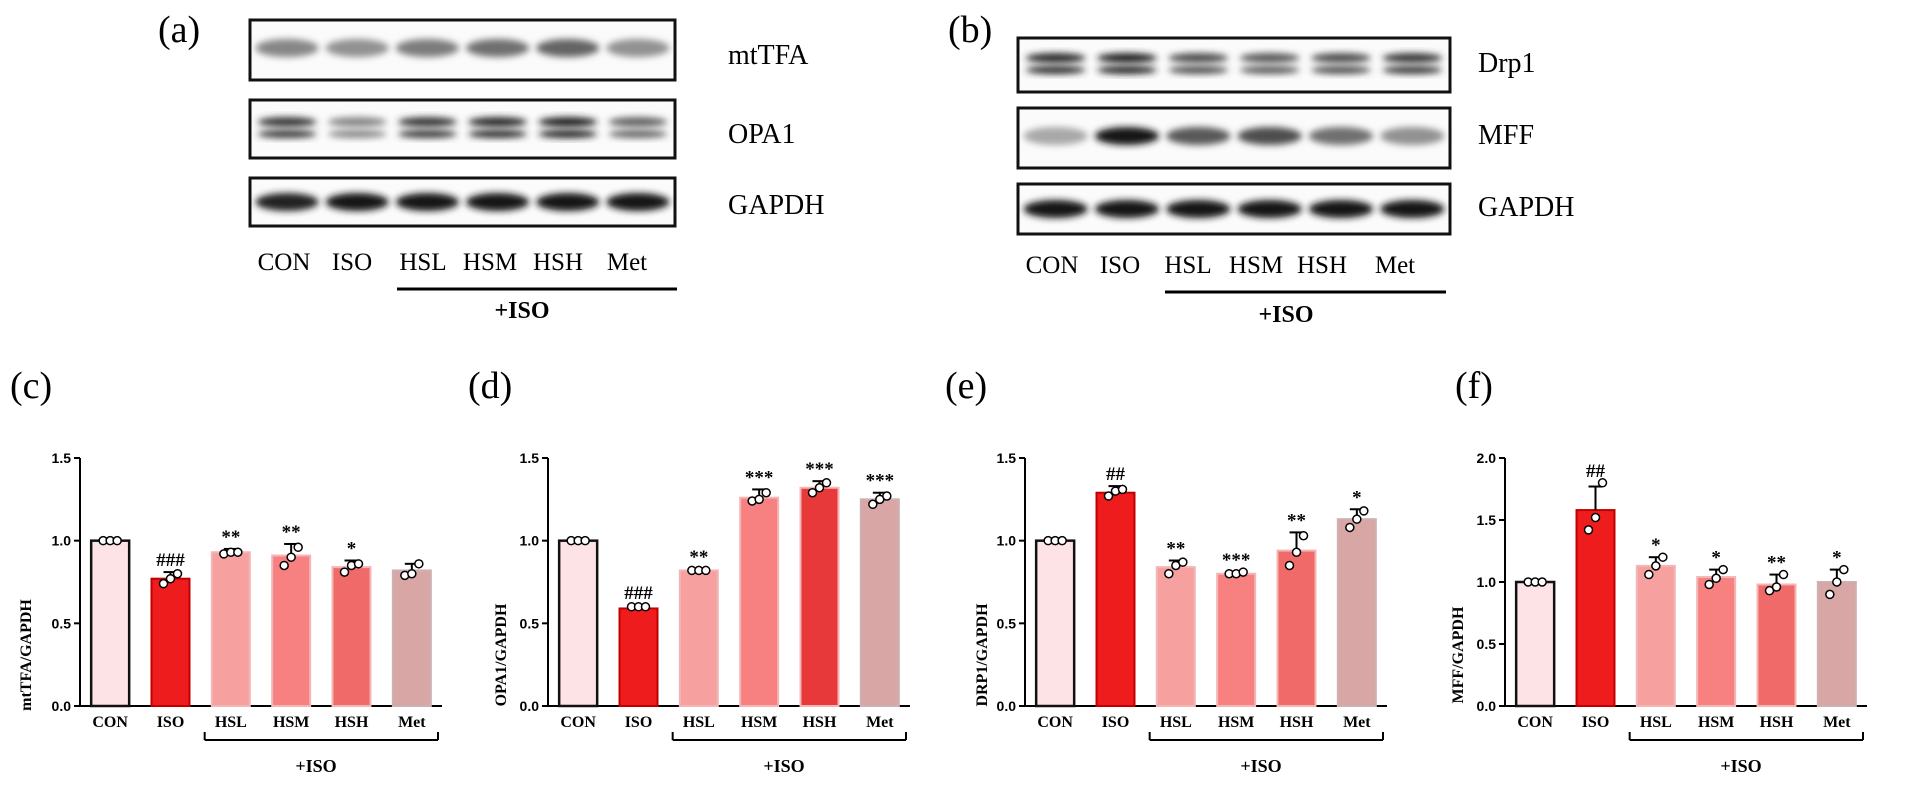  I want to click on band-row-b-mff, so click(1234, 136).